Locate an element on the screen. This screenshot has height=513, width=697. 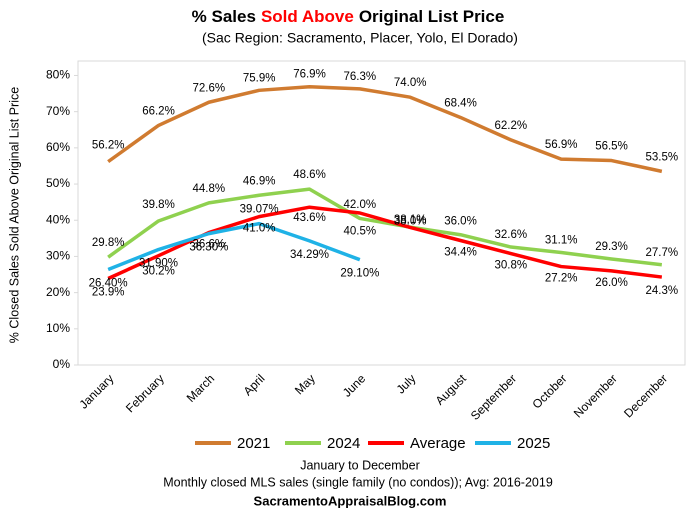
data-label: 26.0% is located at coordinates (611, 283).